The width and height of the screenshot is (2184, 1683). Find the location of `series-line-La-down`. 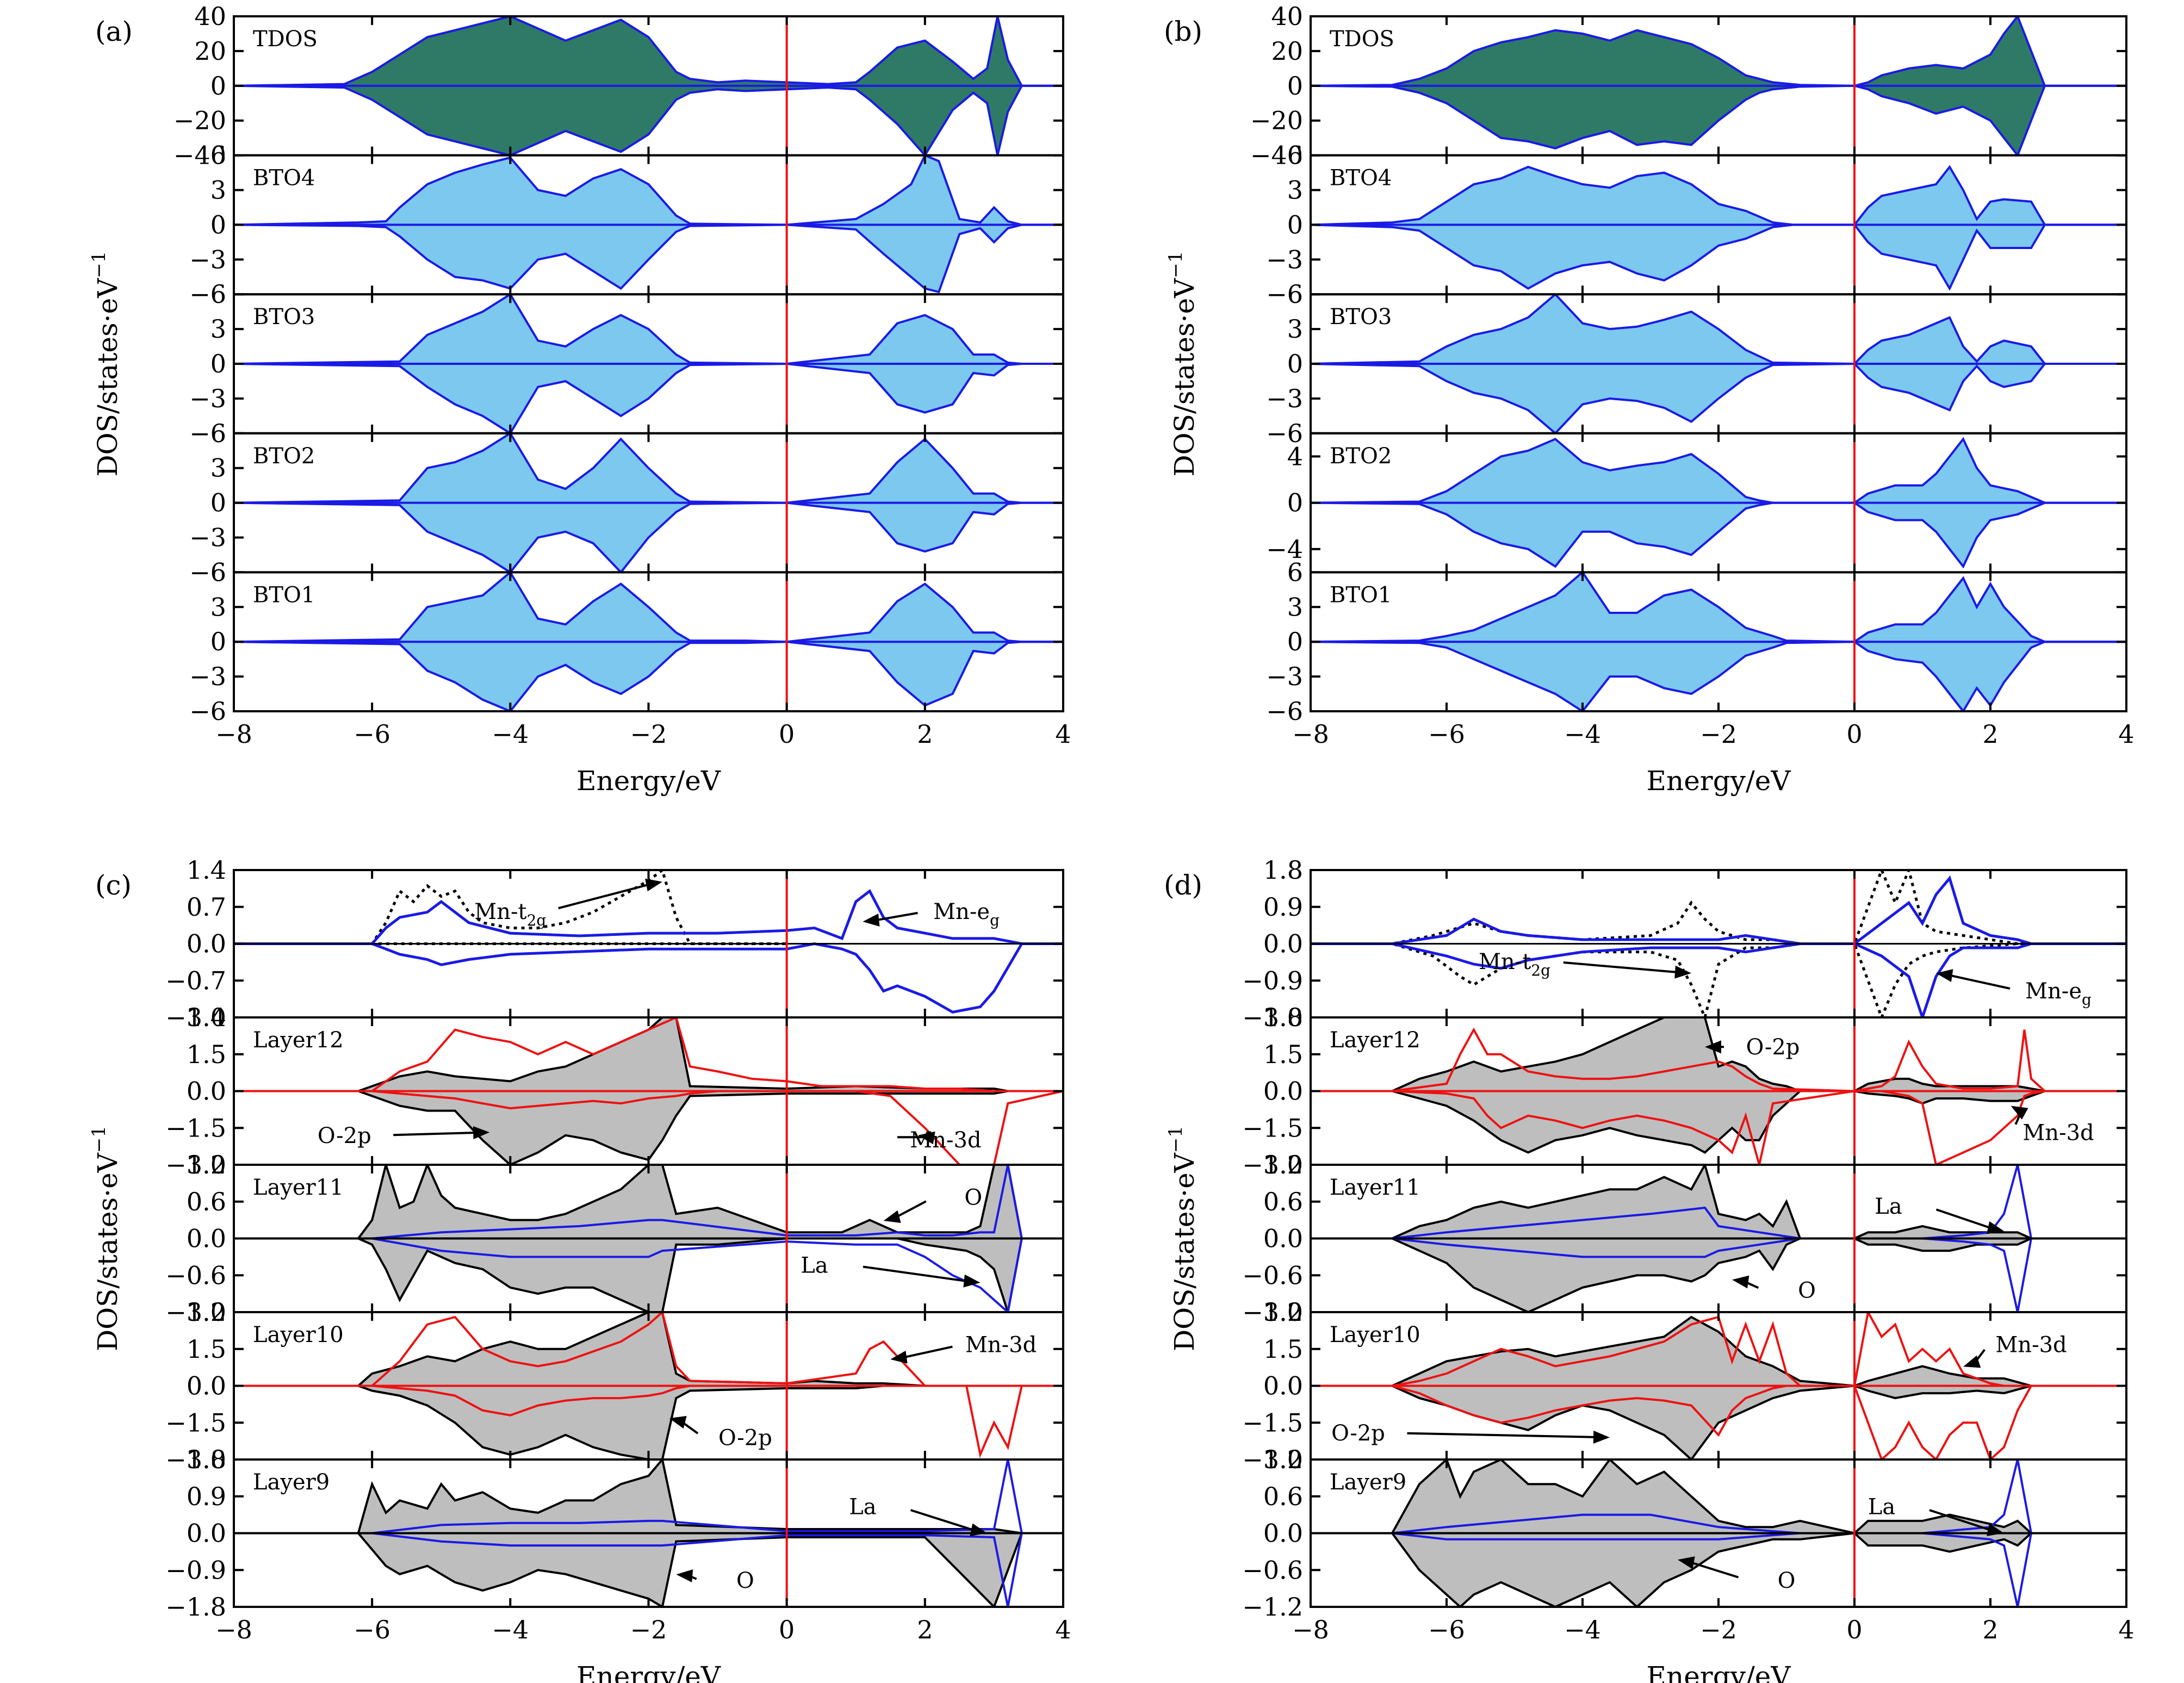

series-line-La-down is located at coordinates (648, 1274).